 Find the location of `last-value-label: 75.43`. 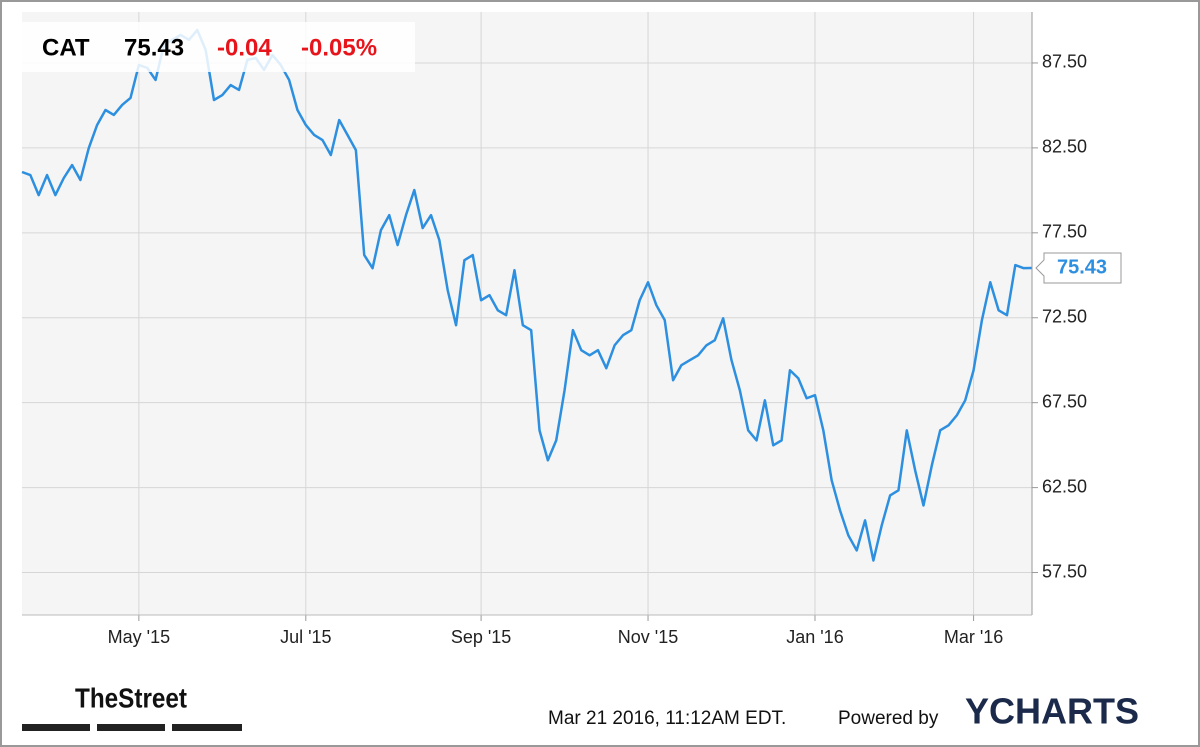

last-value-label: 75.43 is located at coordinates (1082, 267).